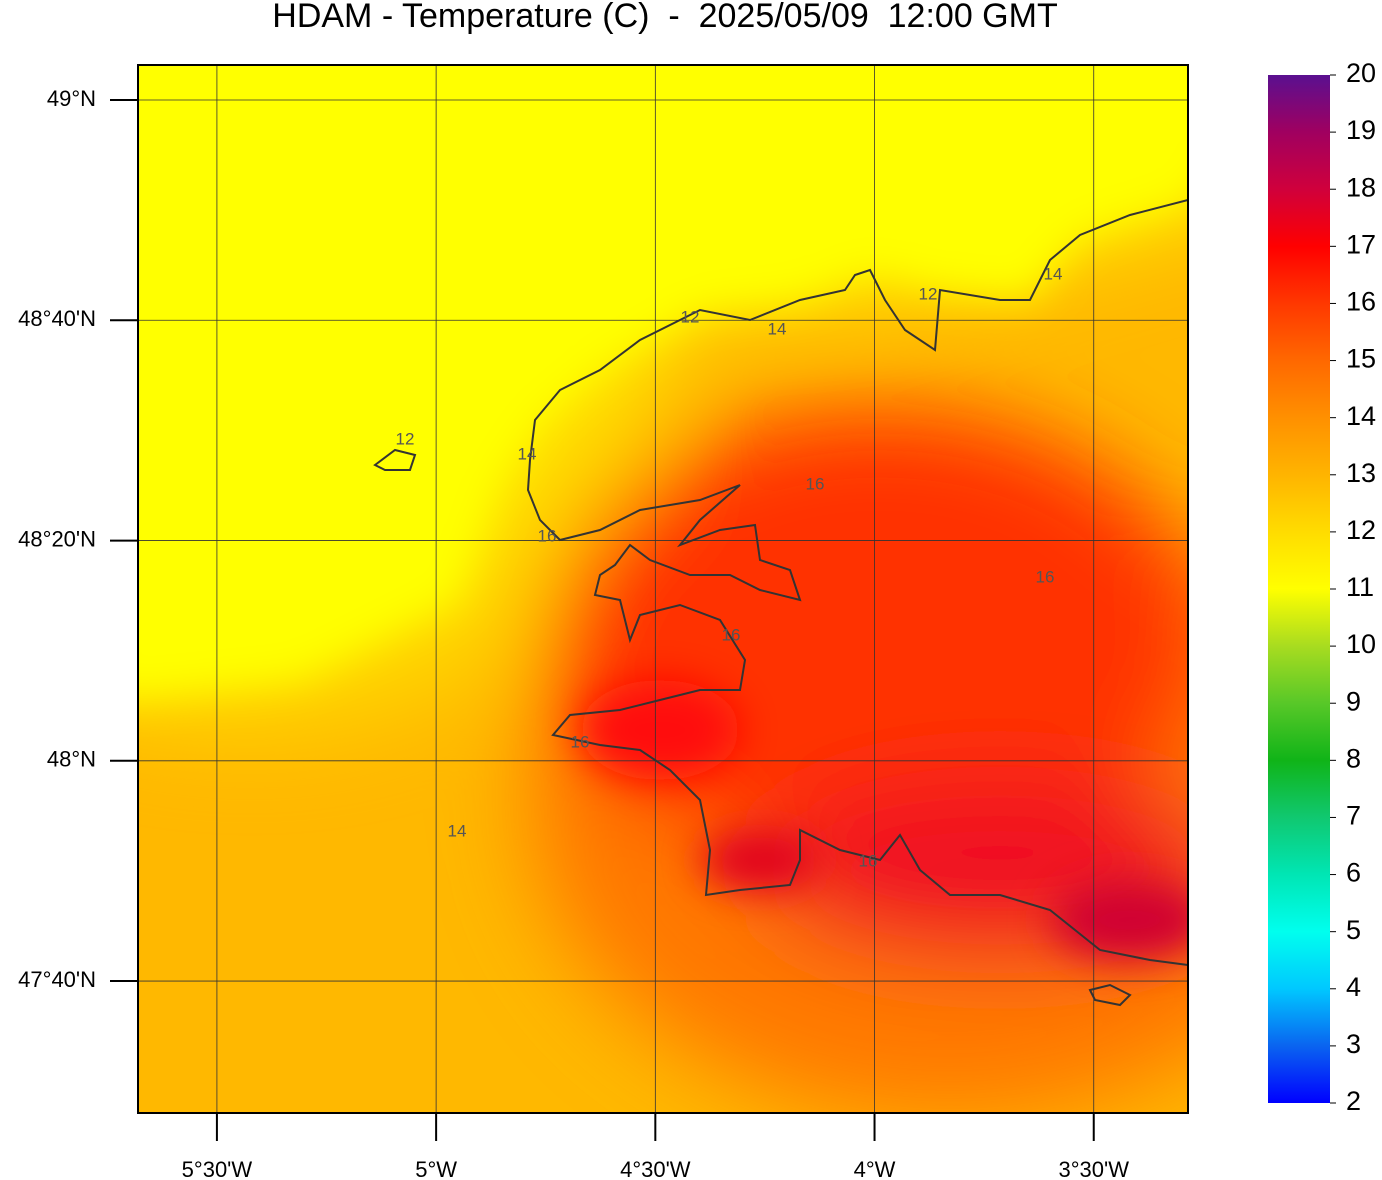 The width and height of the screenshot is (1382, 1180). What do you see at coordinates (57, 318) in the screenshot?
I see `y-tick-label: 48°40'N` at bounding box center [57, 318].